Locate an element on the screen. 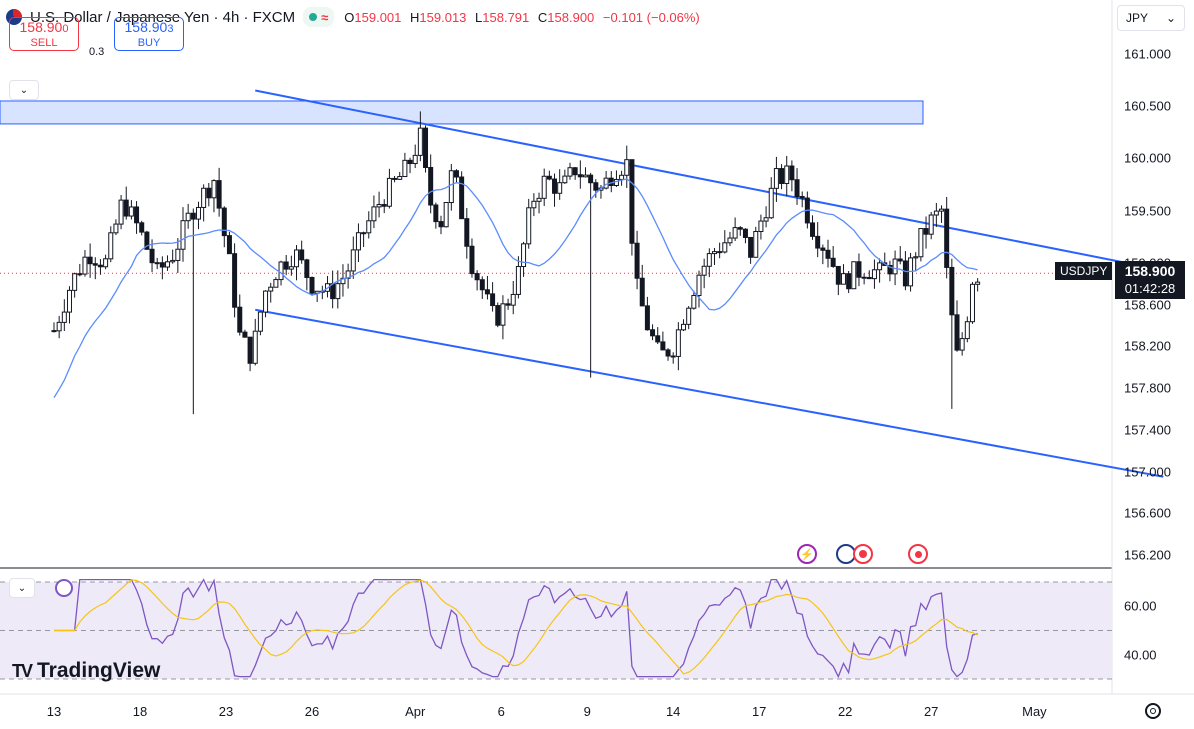 The width and height of the screenshot is (1194, 729). collapse-rsi-legend-button: ⌄ is located at coordinates (22, 588).